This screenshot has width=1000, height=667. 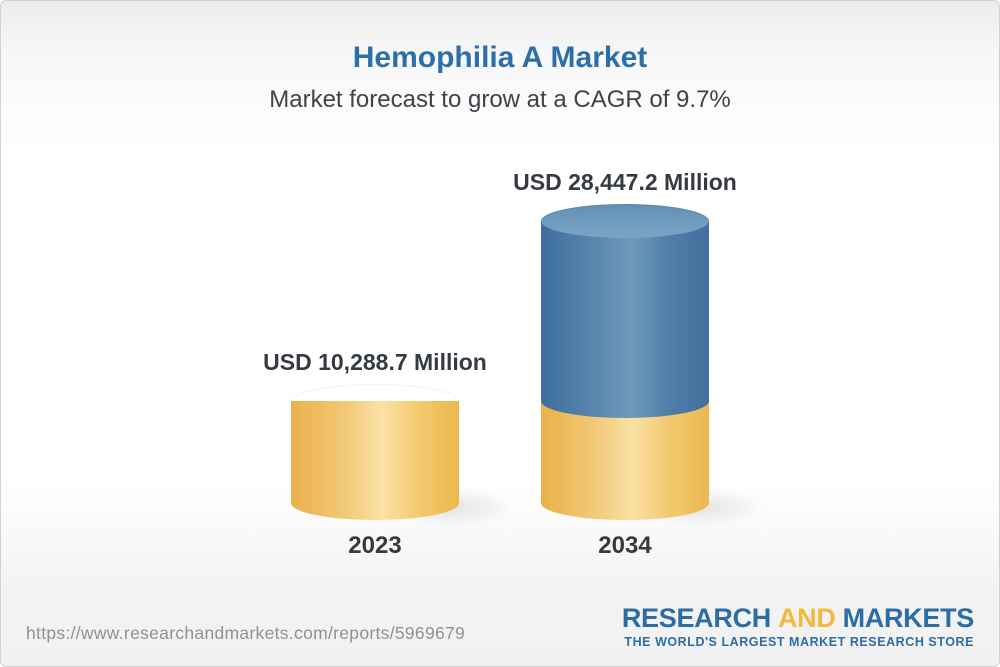 I want to click on logo-word-research: RESEARCH, so click(x=696, y=618).